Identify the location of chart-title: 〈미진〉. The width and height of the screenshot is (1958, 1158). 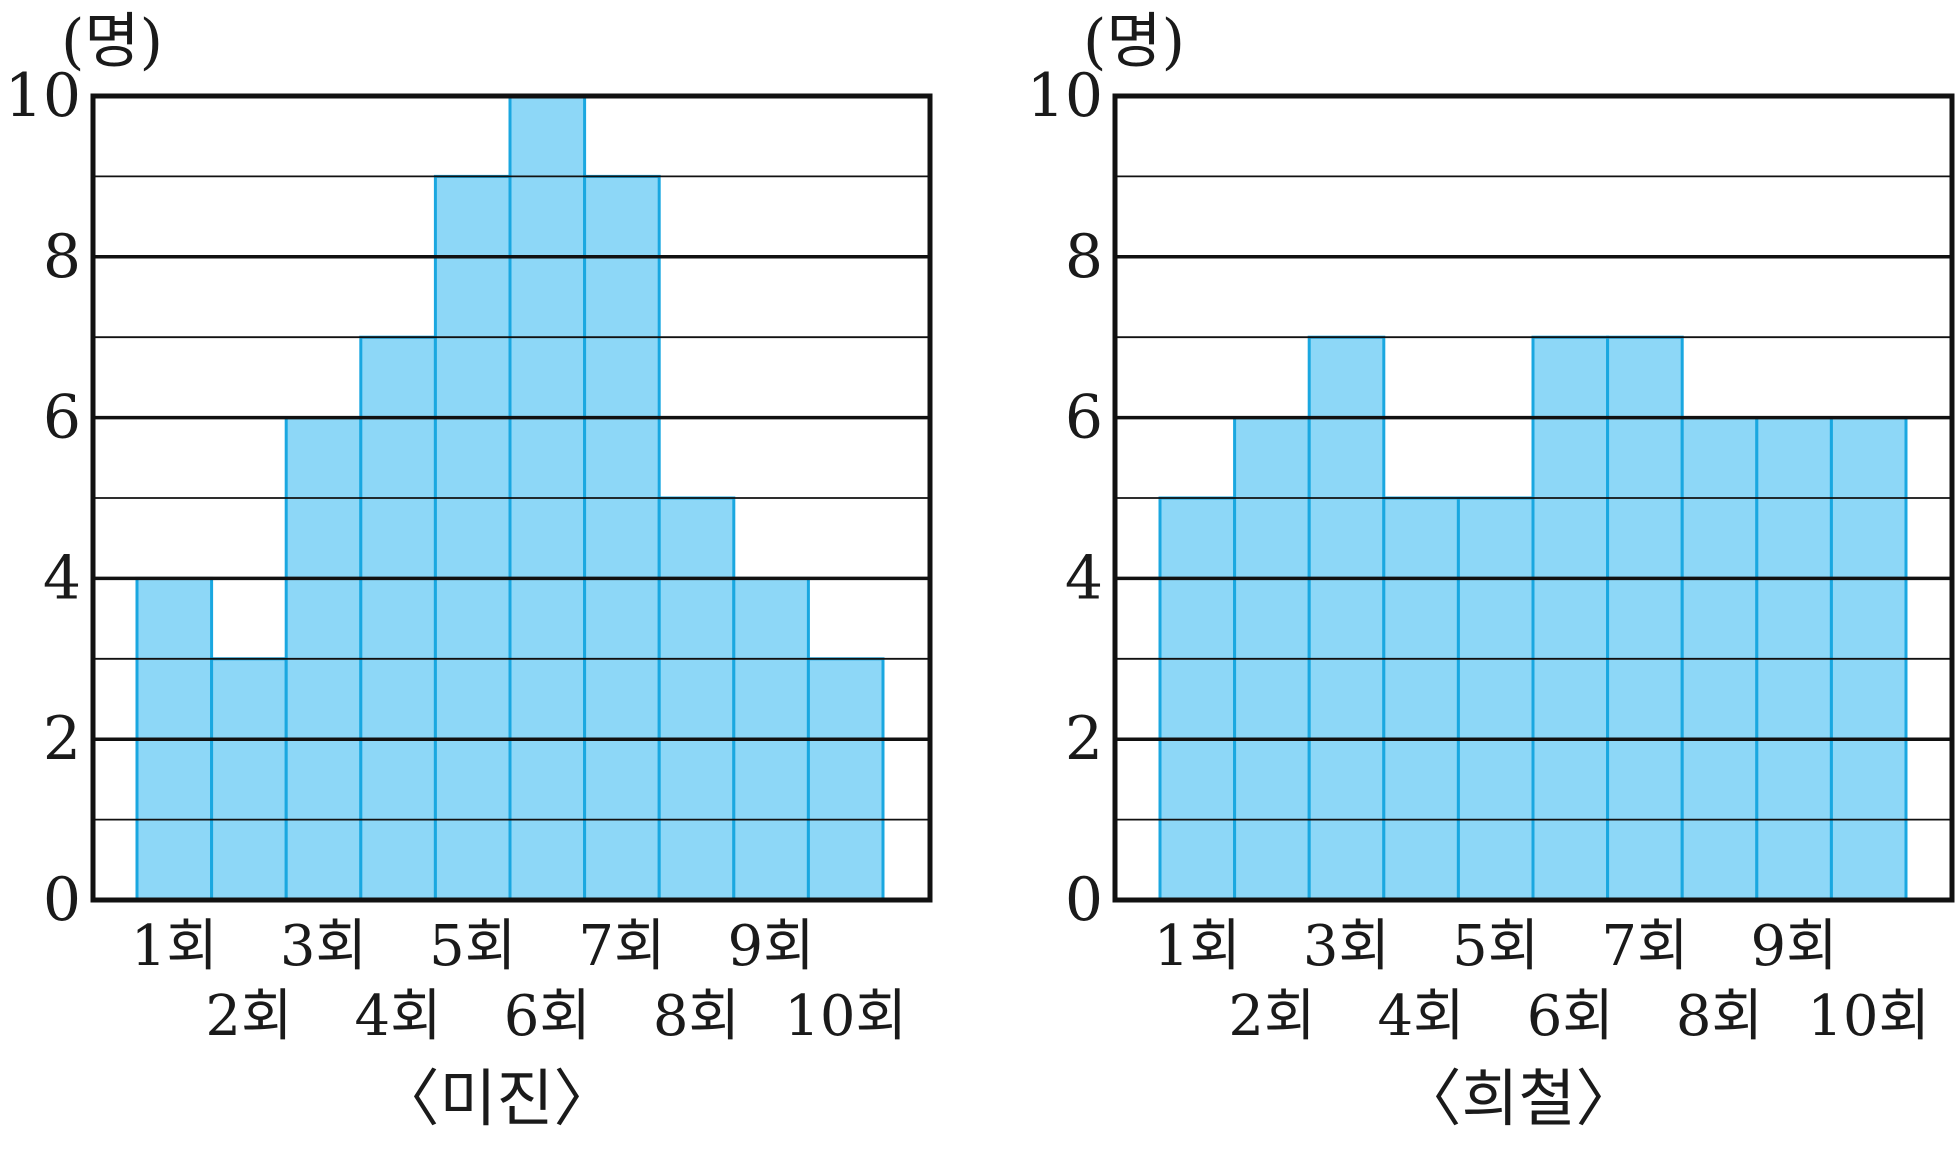
(496, 1098).